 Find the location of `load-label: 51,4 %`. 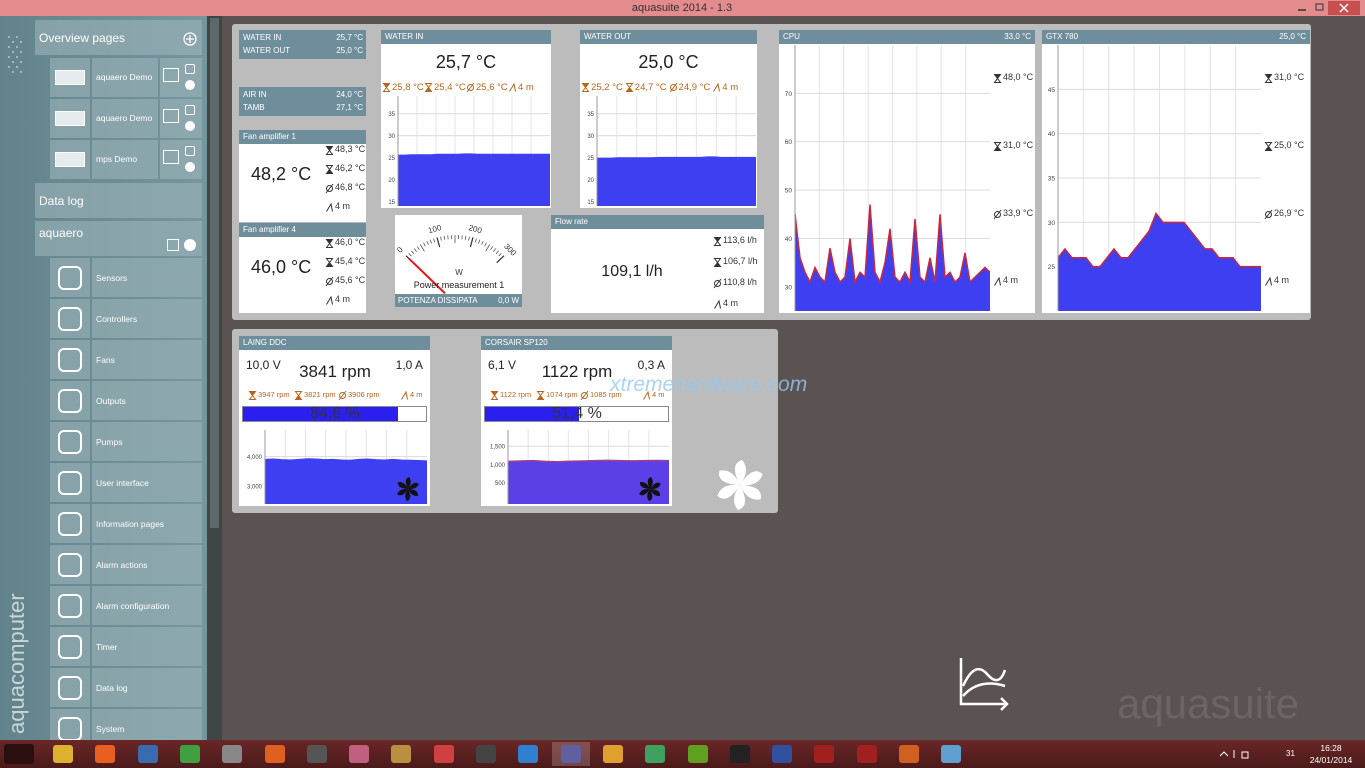

load-label: 51,4 % is located at coordinates (577, 413).